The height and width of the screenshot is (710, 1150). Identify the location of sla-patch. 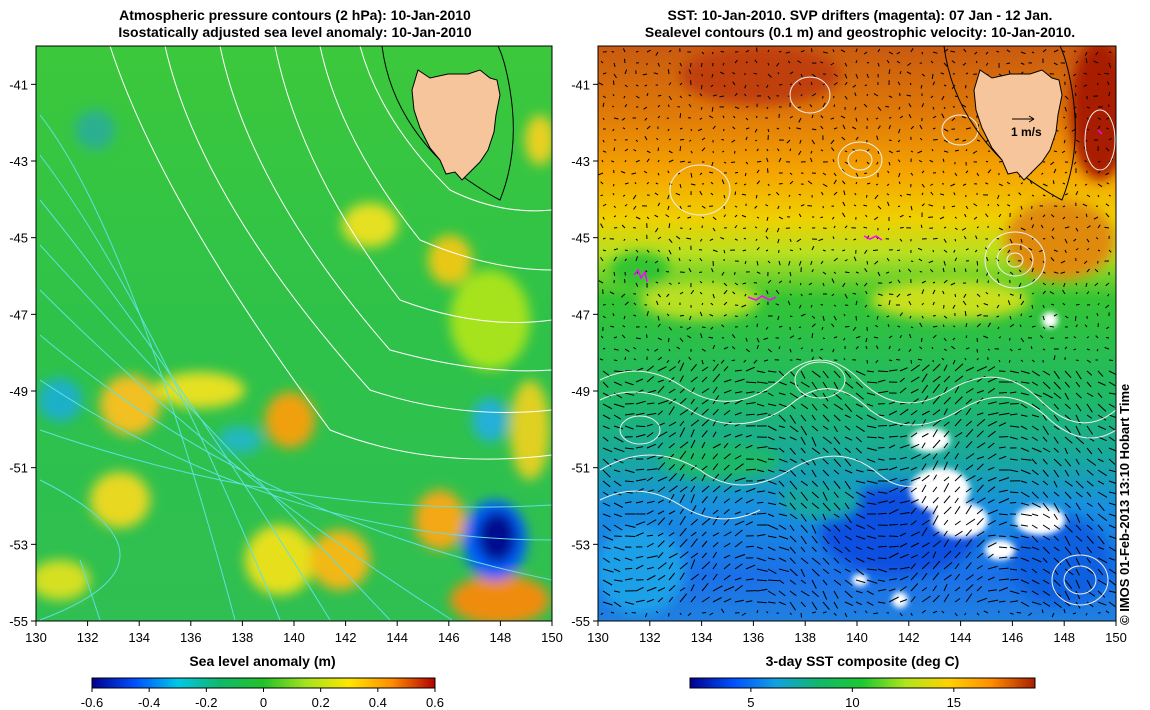
(370, 225).